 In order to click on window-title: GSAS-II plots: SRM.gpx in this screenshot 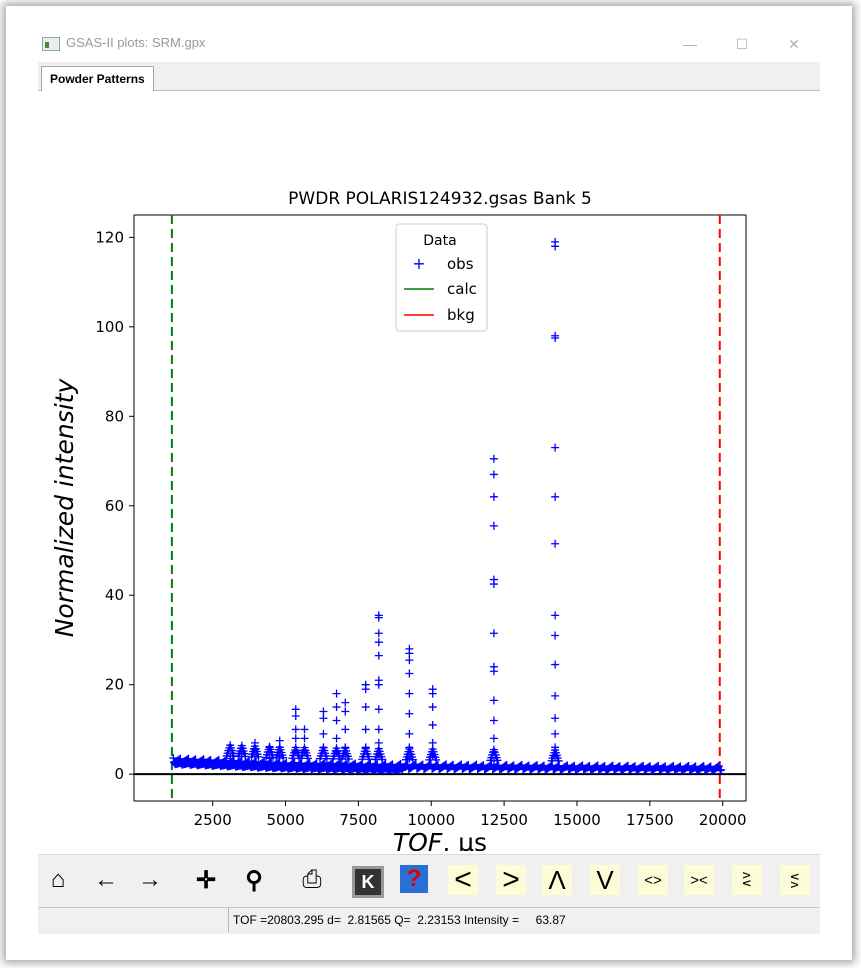, I will do `click(136, 42)`.